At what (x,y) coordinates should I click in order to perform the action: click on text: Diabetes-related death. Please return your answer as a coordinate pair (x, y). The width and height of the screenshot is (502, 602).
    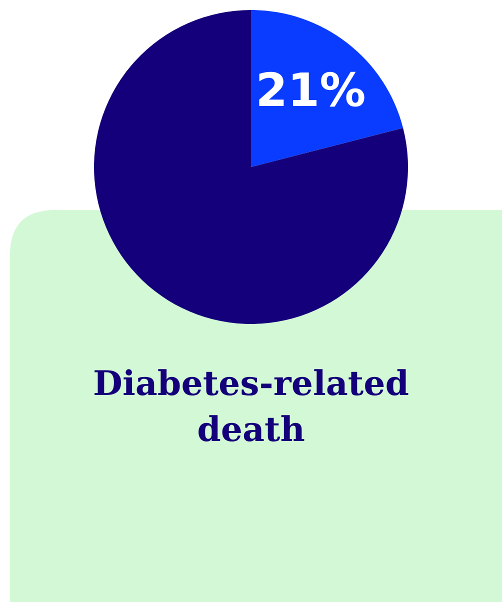
    Looking at the image, I should click on (251, 407).